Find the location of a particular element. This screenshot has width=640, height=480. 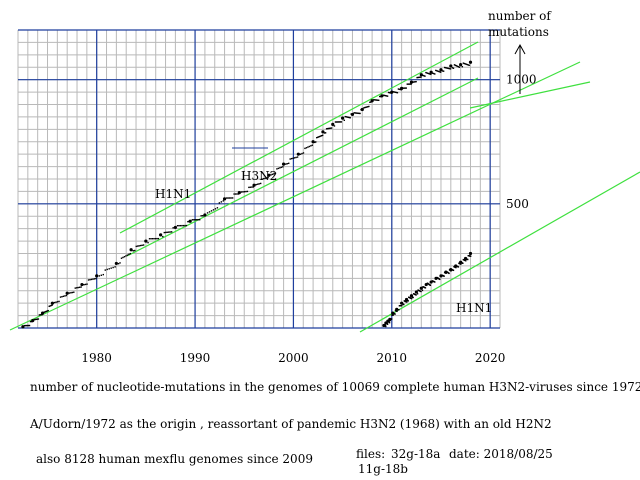

files-name-1: 32g-18a is located at coordinates (416, 454).